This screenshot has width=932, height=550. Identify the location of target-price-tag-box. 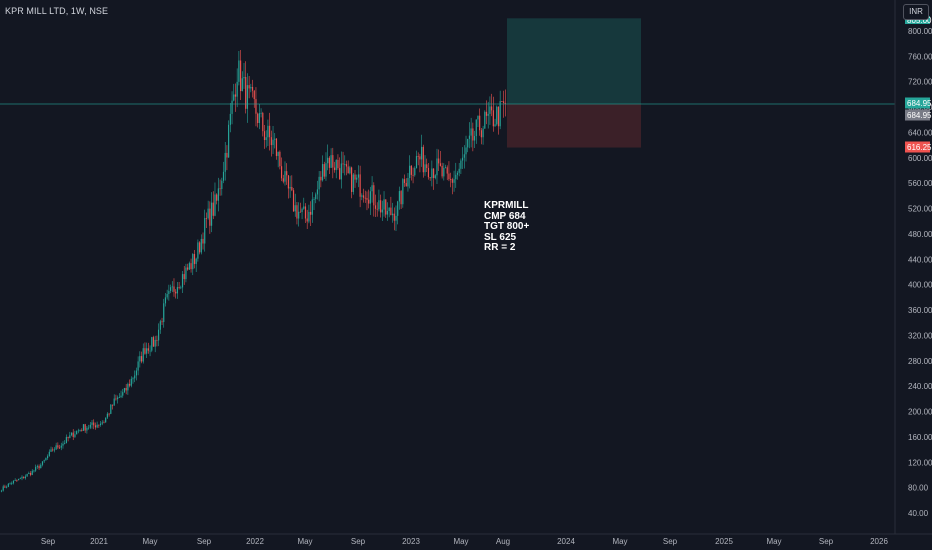
(917, 20).